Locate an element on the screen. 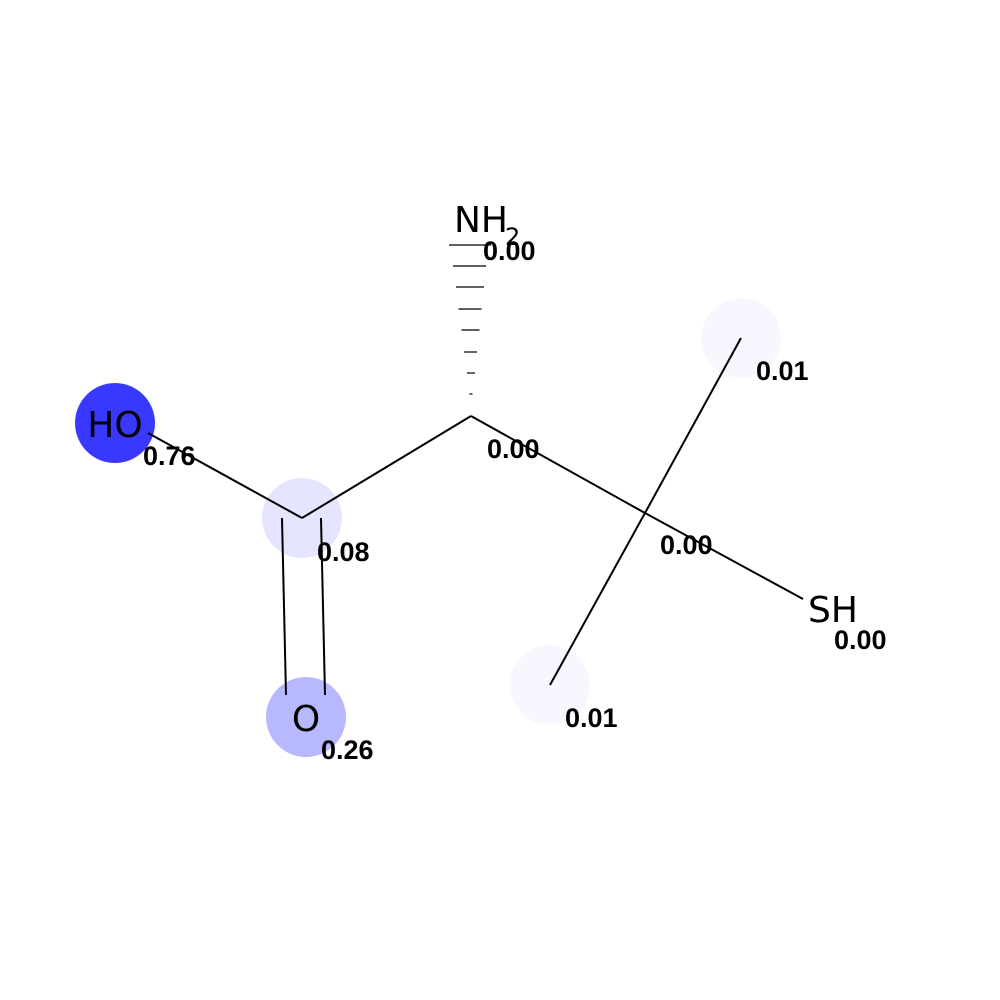  atom-label-carbonyl-oxygen: O is located at coordinates (306, 719).